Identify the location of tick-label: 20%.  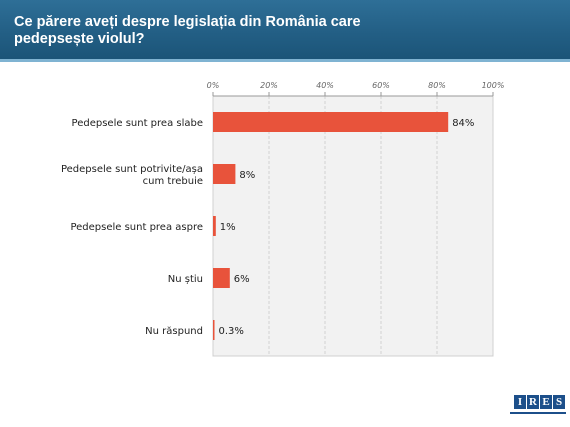
(269, 85).